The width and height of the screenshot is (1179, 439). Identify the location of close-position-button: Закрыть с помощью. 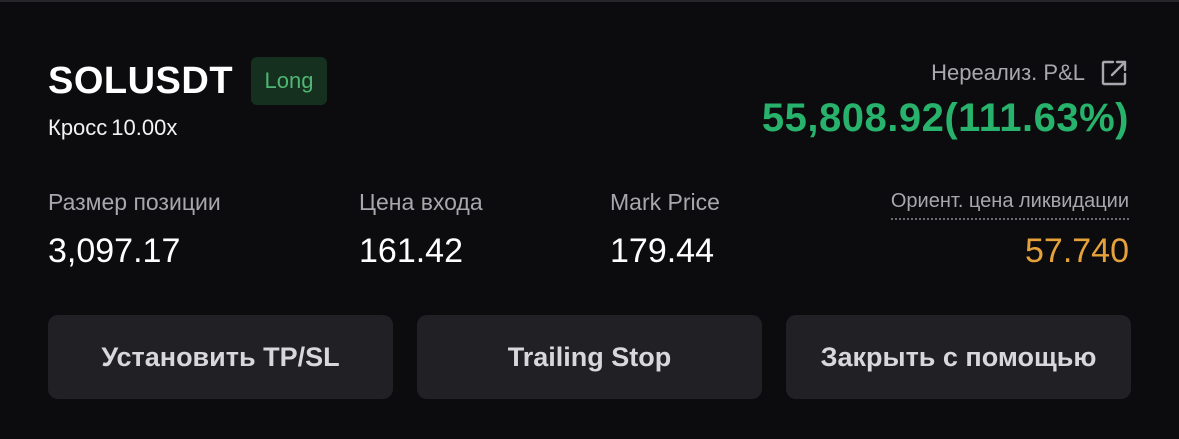
(958, 357).